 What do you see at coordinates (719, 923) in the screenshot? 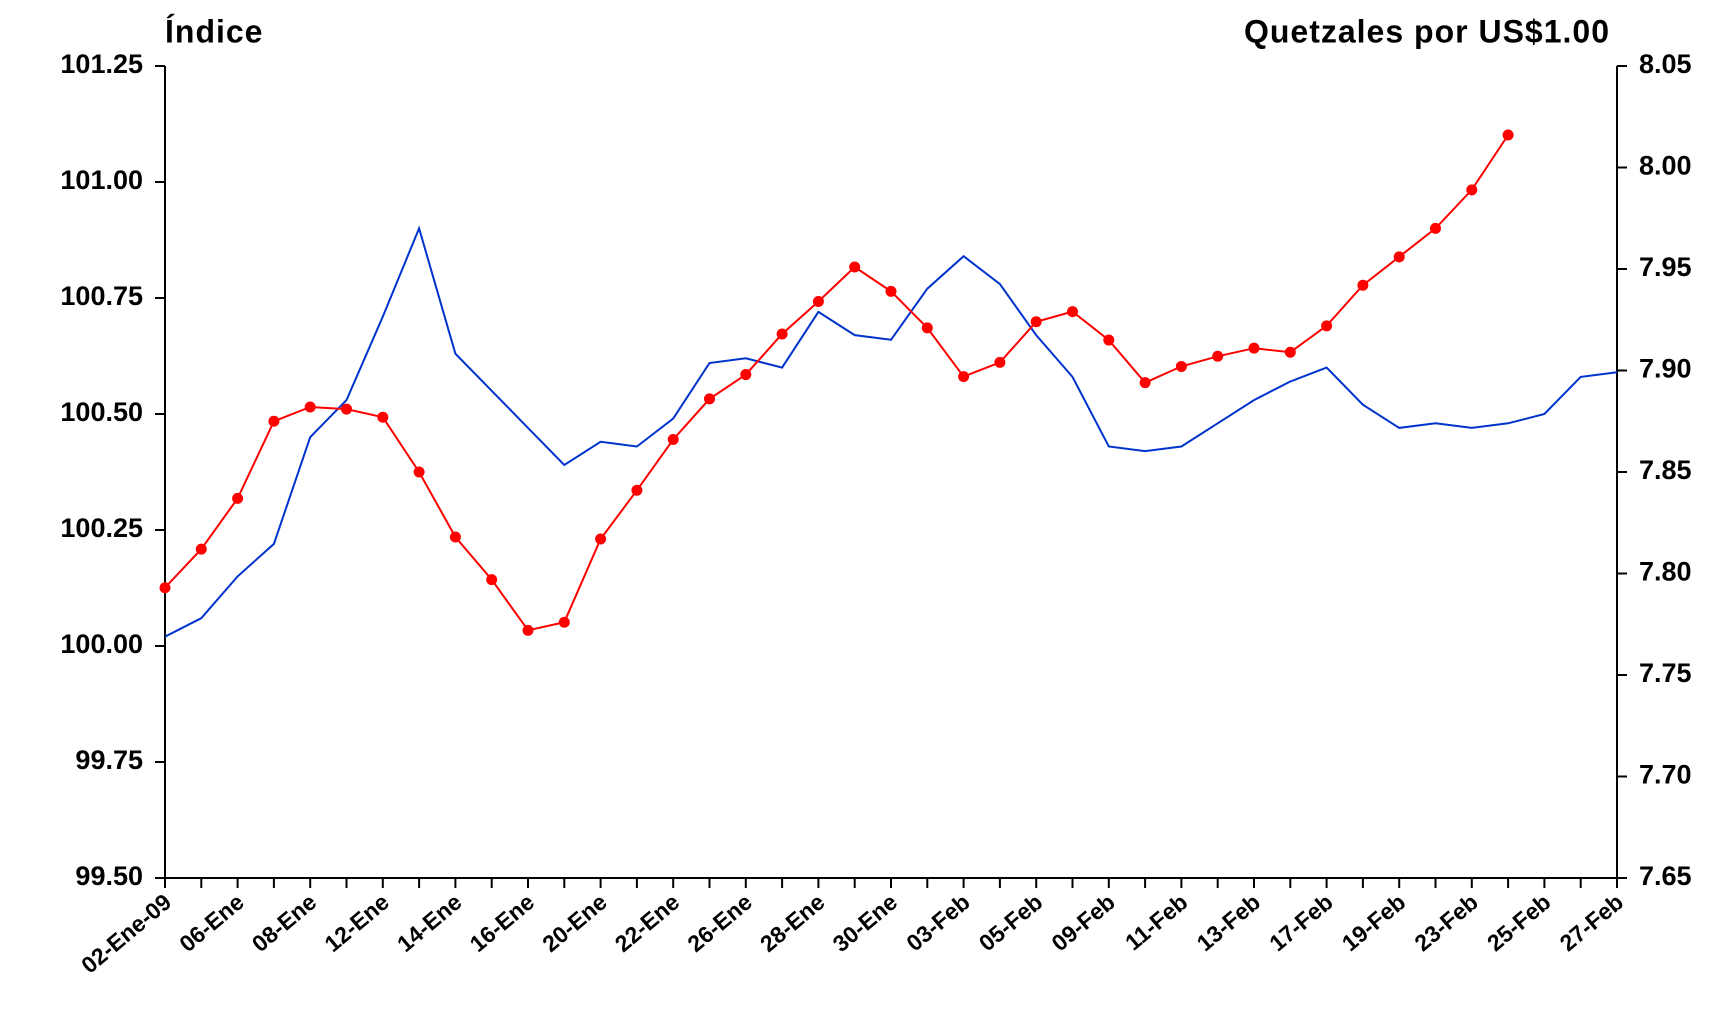
I see `x-tick-label: 26-Ene` at bounding box center [719, 923].